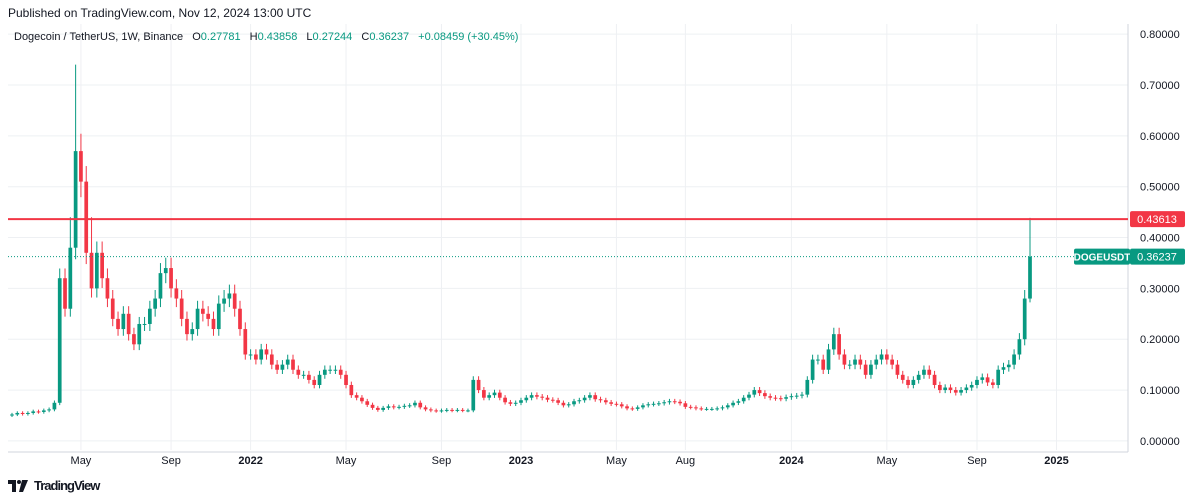 The image size is (1200, 502). Describe the element at coordinates (220, 37) in the screenshot. I see `open-value: 0.27781` at that location.